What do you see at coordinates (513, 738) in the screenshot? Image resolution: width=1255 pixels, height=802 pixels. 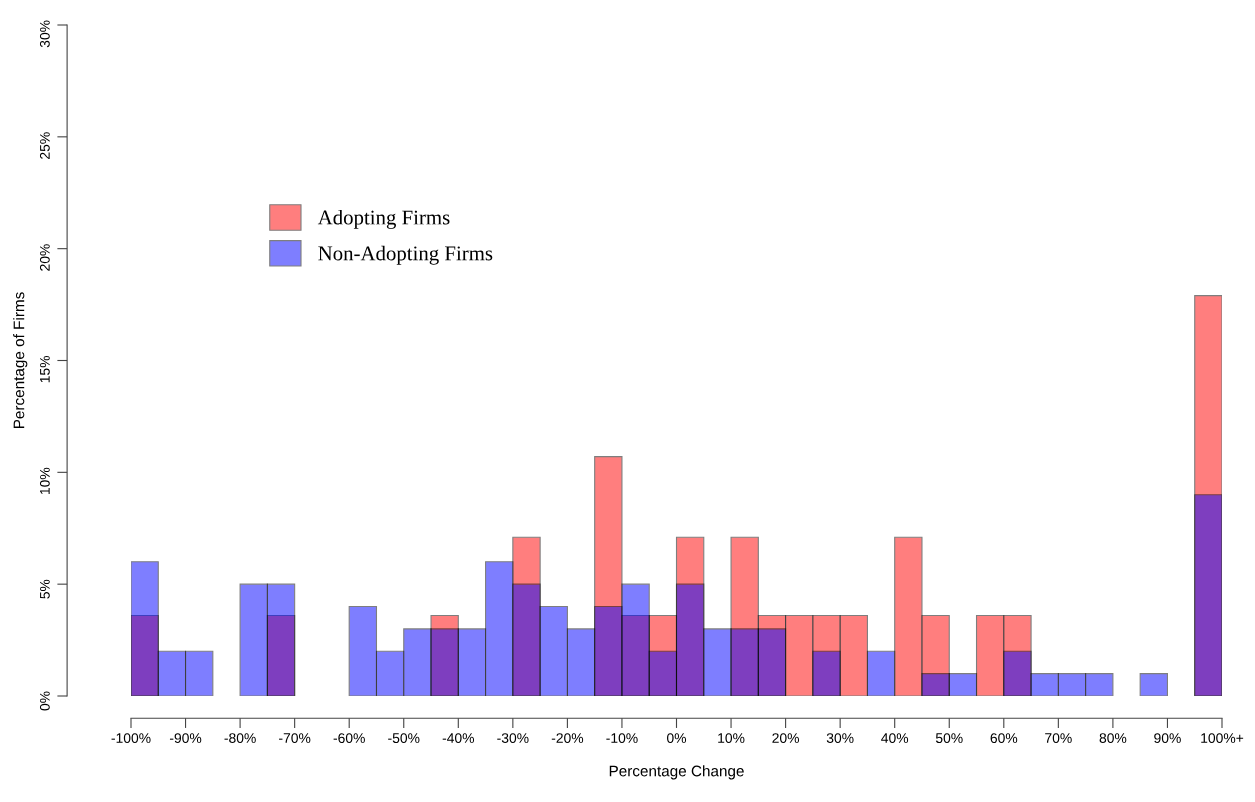 I see `x-tick-label: -30%` at bounding box center [513, 738].